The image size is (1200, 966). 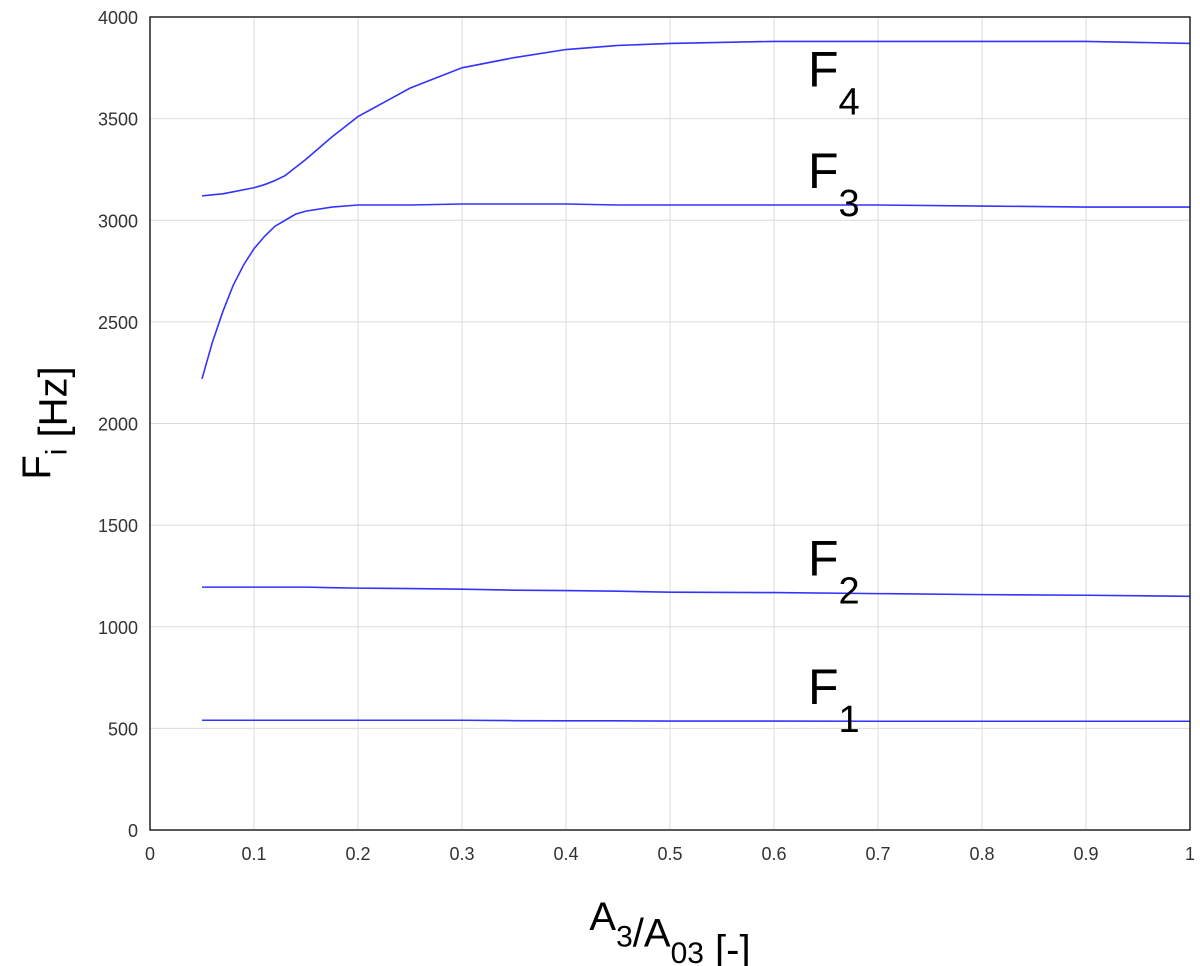 I want to click on x-axis-label: A3/A03 [-], so click(x=669, y=930).